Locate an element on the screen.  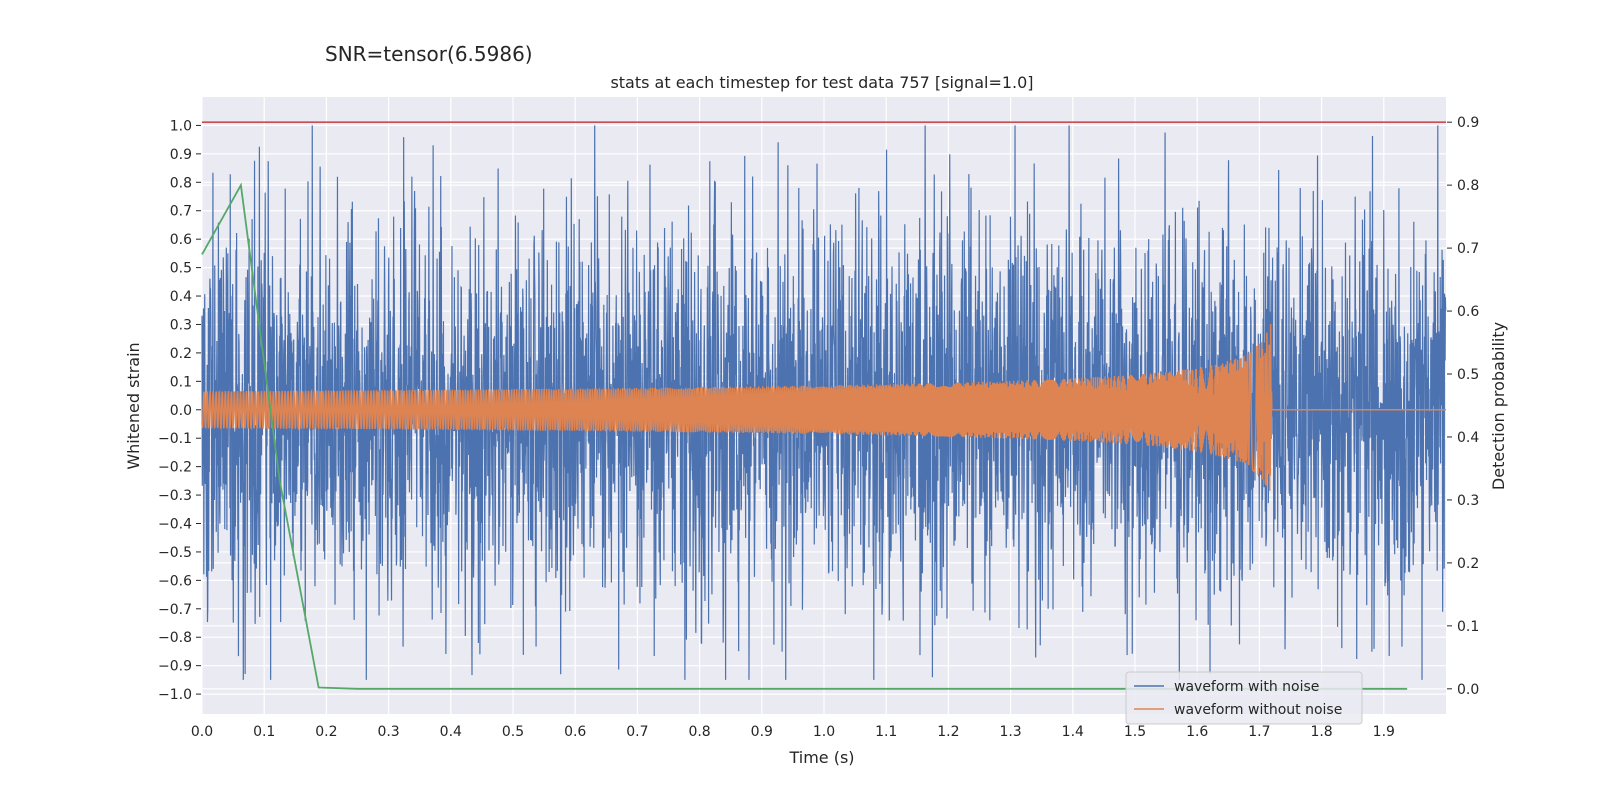
y2-axis-label: Detection probability is located at coordinates (1498, 406).